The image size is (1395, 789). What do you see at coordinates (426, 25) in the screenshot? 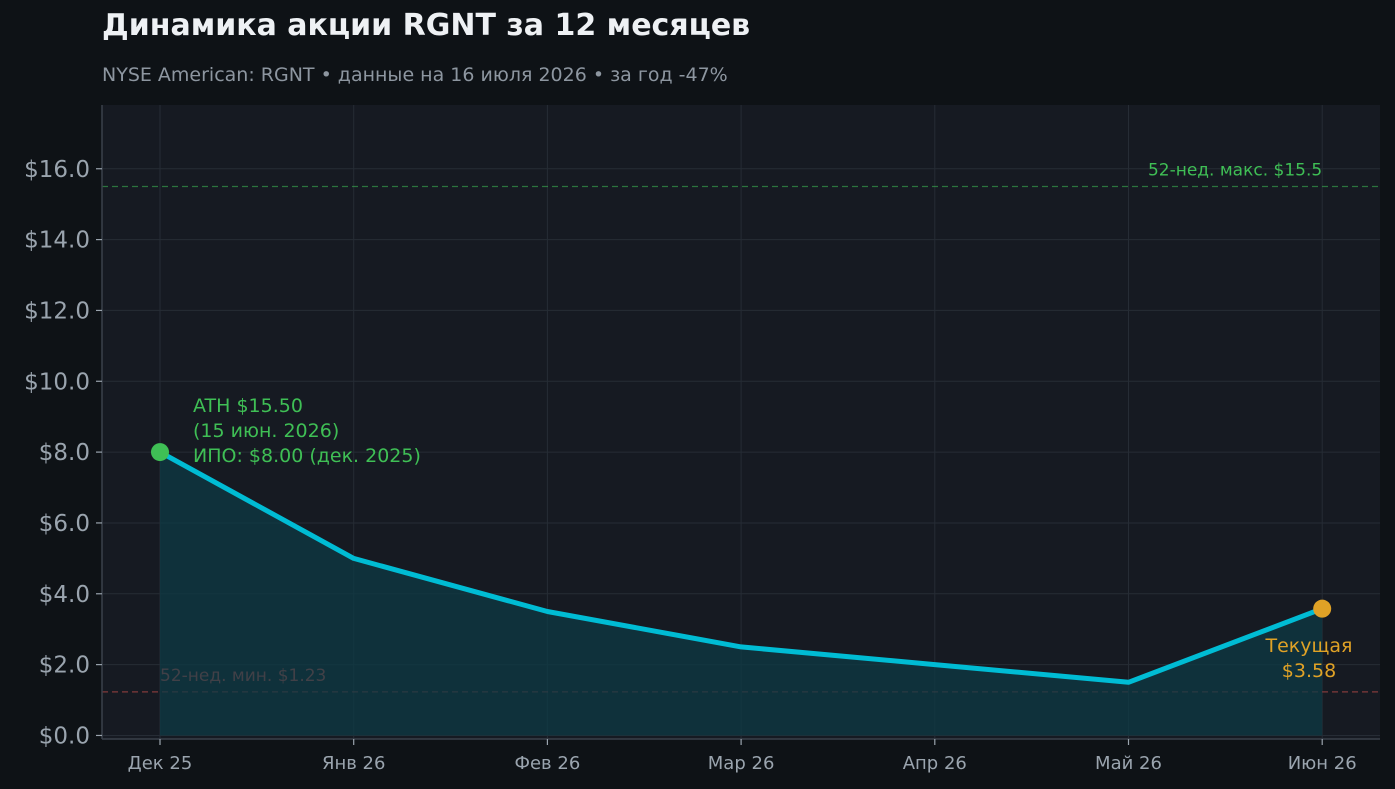
I see `chart-title: Динамика акции RGNT за 12 месяцев` at bounding box center [426, 25].